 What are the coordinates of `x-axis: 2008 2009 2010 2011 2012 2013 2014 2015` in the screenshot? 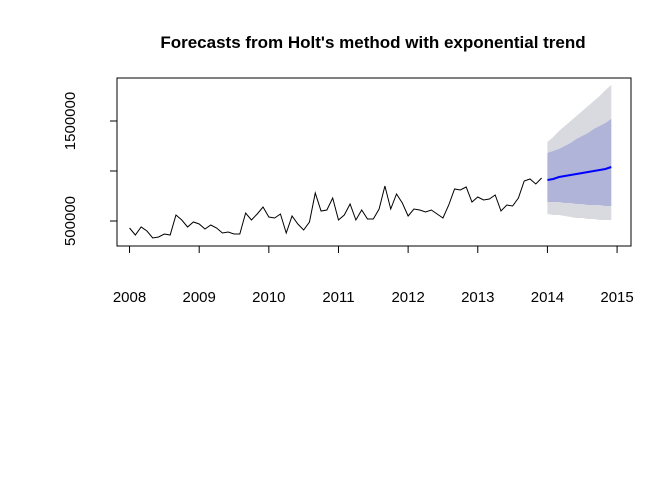 It's located at (373, 275).